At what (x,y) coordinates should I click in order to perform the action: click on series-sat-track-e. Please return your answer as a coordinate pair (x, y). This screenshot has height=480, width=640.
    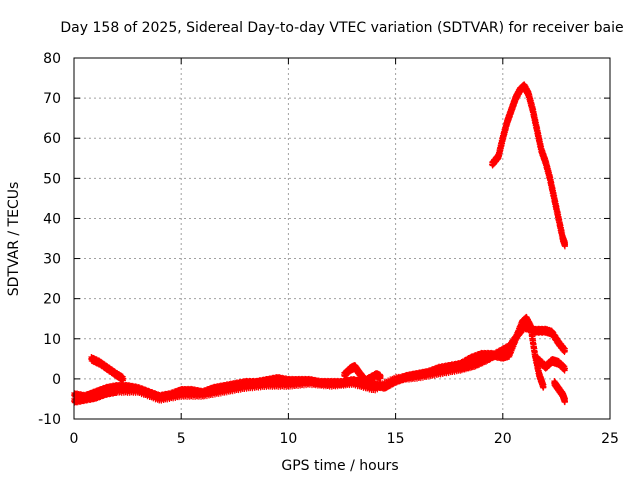
    Looking at the image, I should click on (551, 364).